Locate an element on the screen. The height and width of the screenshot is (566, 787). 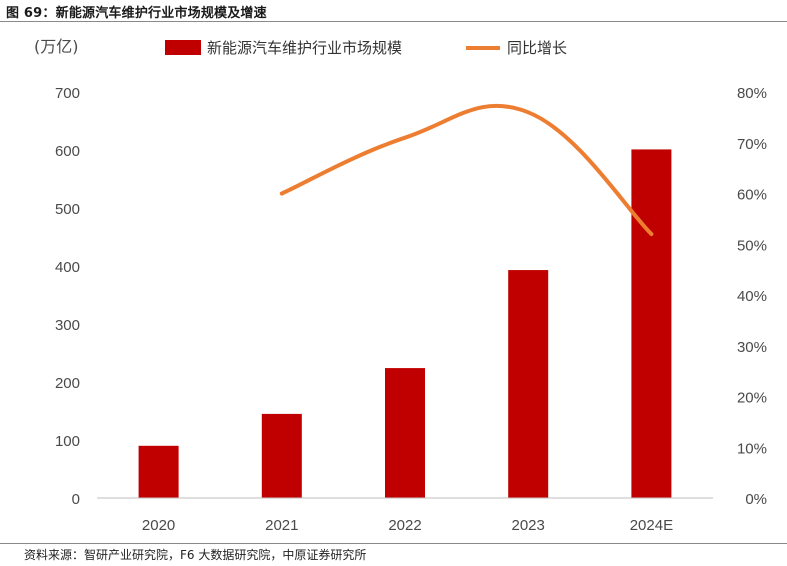
y-tick-label: 0 is located at coordinates (76, 499).